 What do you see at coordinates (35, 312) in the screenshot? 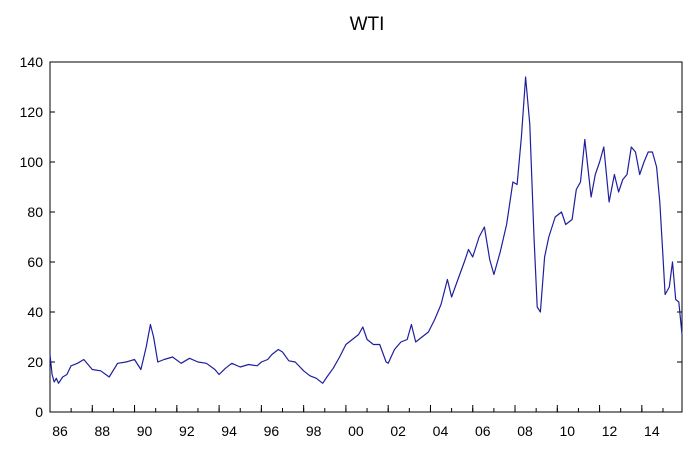
I see `y-tick-label: 40` at bounding box center [35, 312].